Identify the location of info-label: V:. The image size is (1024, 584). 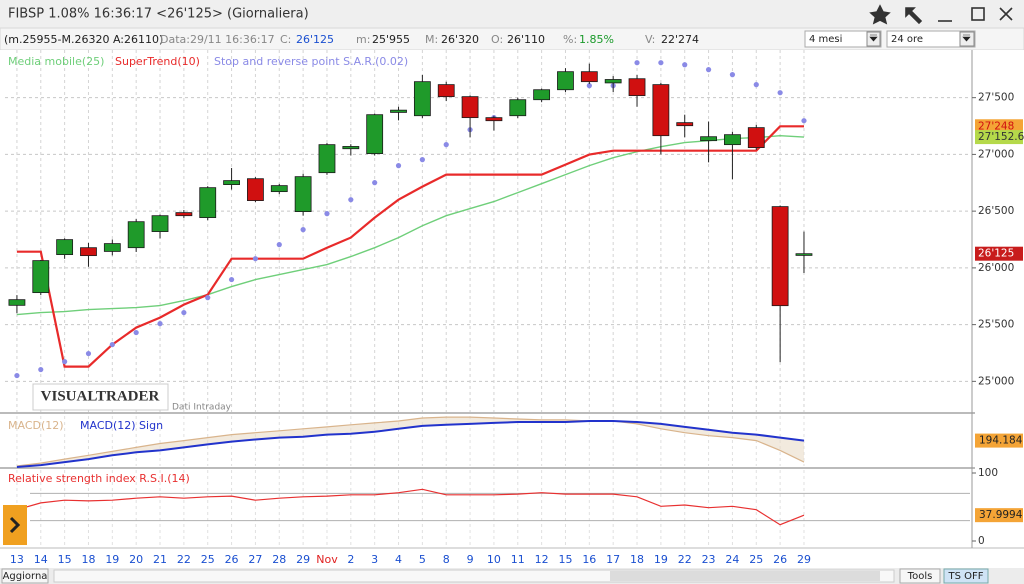
(650, 39).